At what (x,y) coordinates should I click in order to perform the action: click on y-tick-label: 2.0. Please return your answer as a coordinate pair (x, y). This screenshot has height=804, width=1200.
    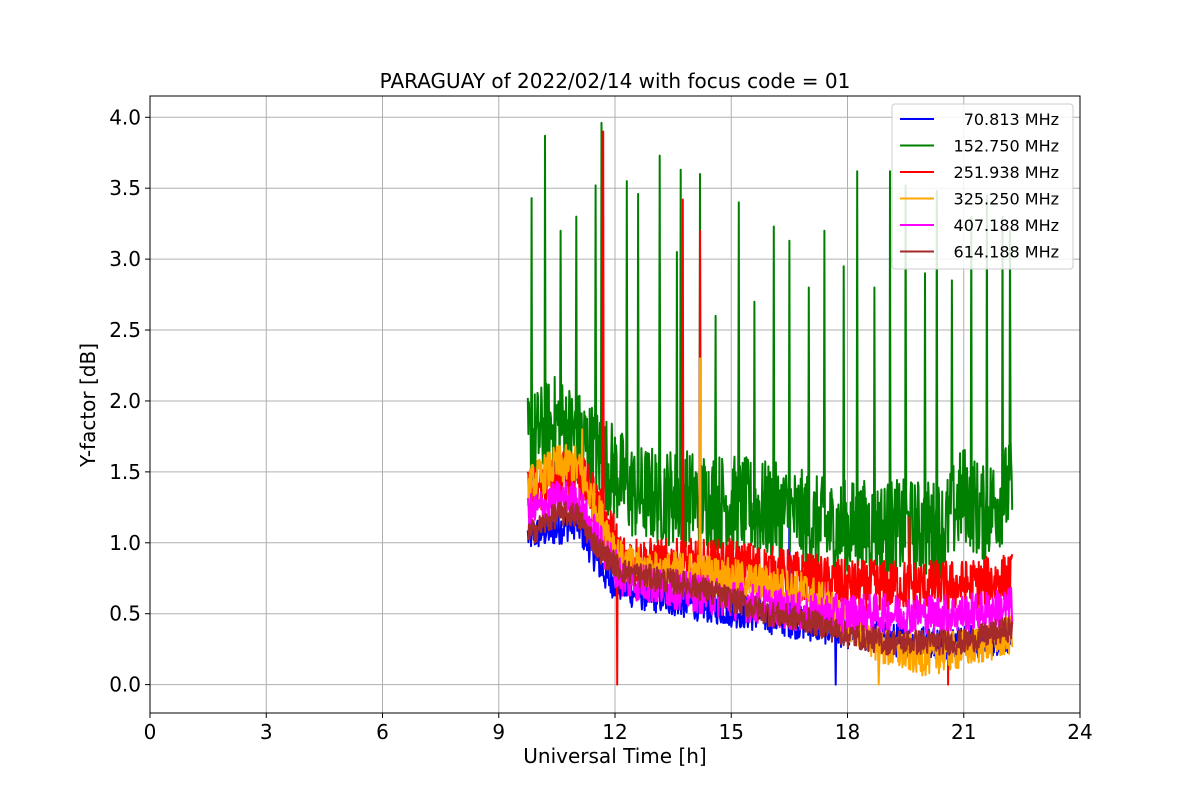
    Looking at the image, I should click on (125, 401).